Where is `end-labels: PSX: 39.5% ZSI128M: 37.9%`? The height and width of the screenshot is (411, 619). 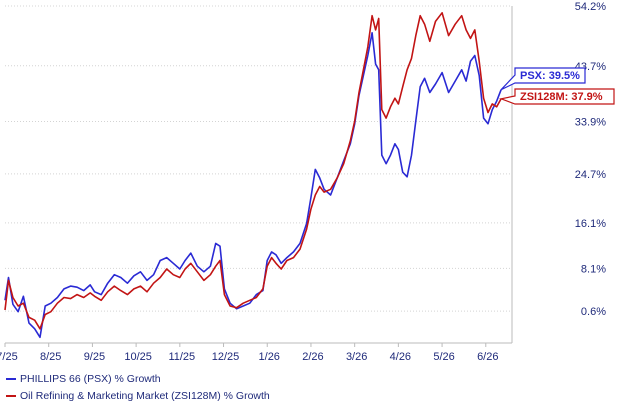 end-labels: PSX: 39.5% ZSI128M: 37.9% is located at coordinates (556, 86).